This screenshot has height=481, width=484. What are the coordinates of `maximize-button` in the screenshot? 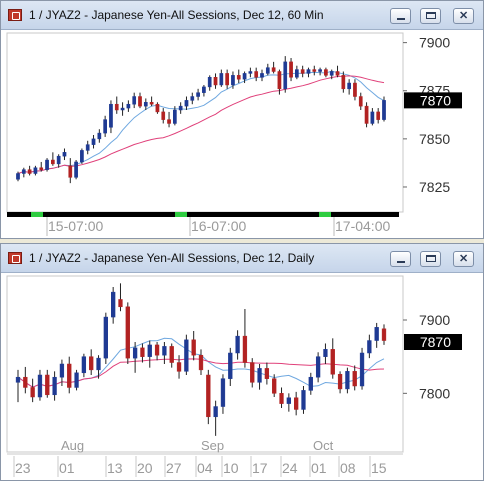 It's located at (430, 259).